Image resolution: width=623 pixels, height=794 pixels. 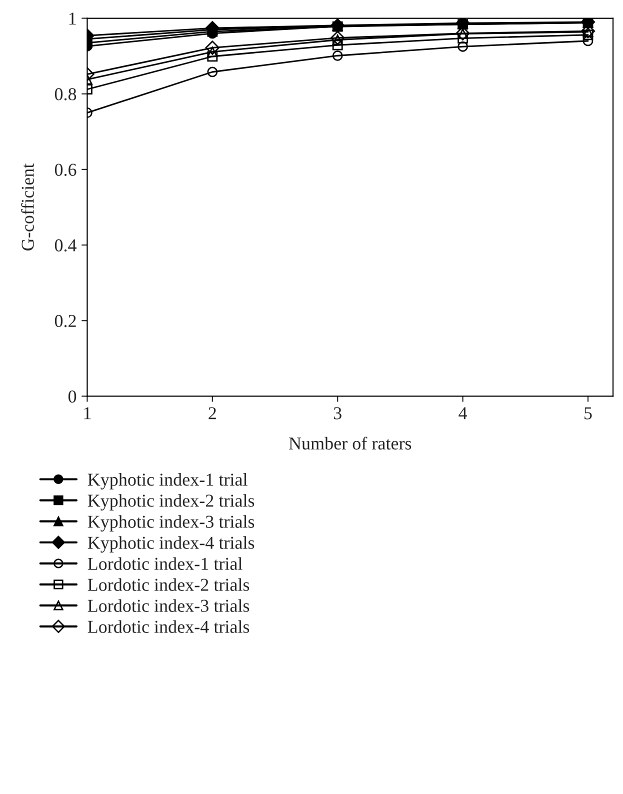 I want to click on y-tick-label: 0.8, so click(x=65, y=94).